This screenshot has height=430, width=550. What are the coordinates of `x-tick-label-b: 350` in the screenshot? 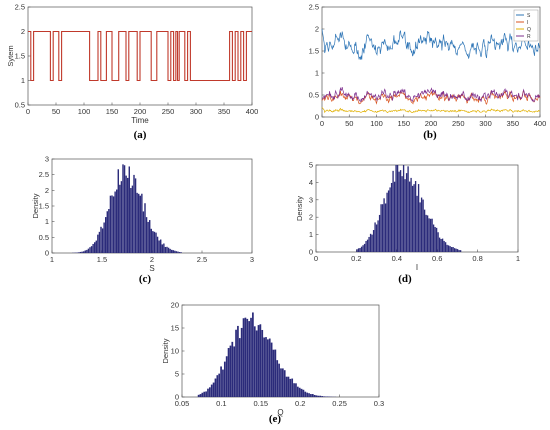 It's located at (512, 123).